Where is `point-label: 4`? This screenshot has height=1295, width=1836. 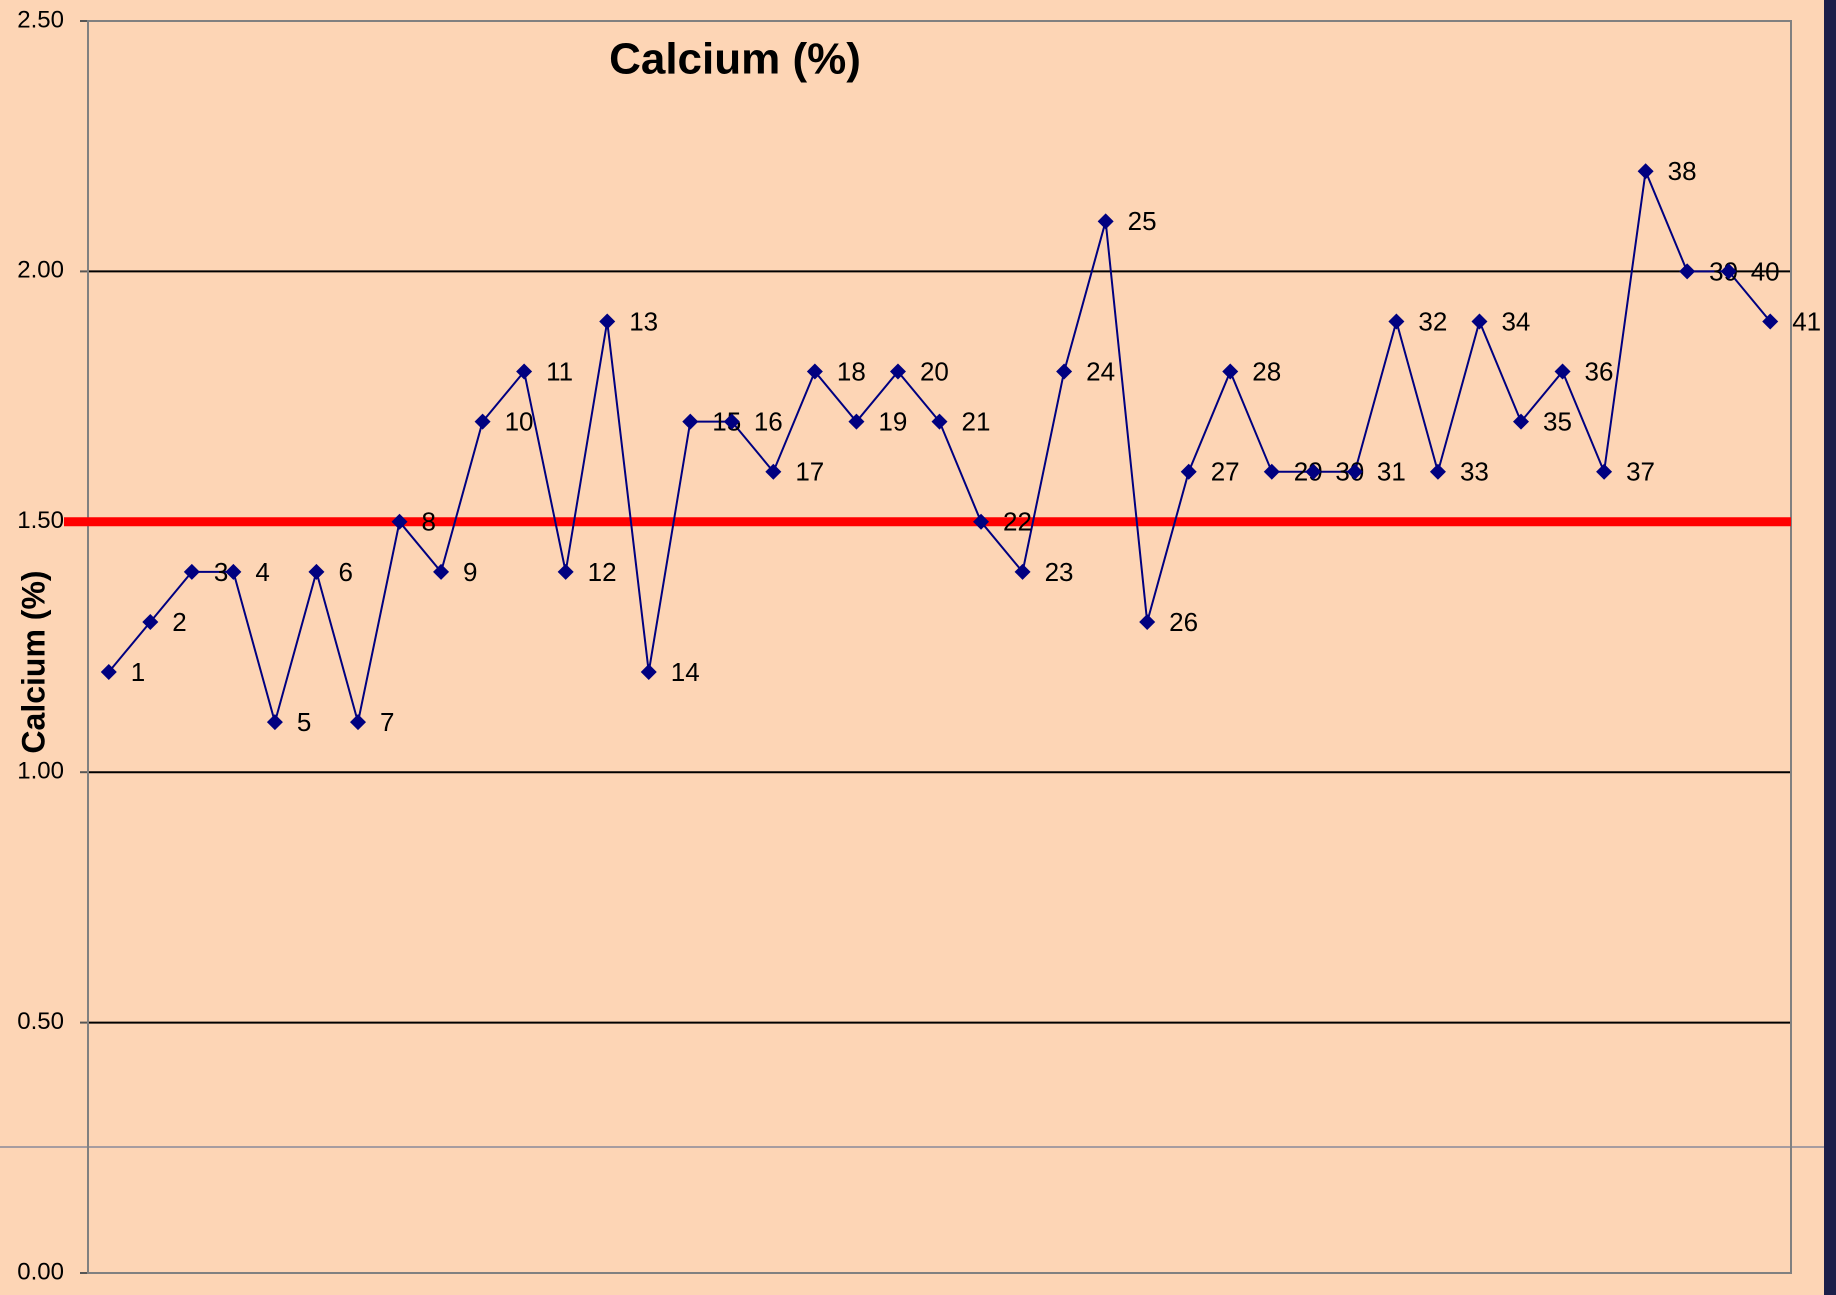 point-label: 4 is located at coordinates (262, 572).